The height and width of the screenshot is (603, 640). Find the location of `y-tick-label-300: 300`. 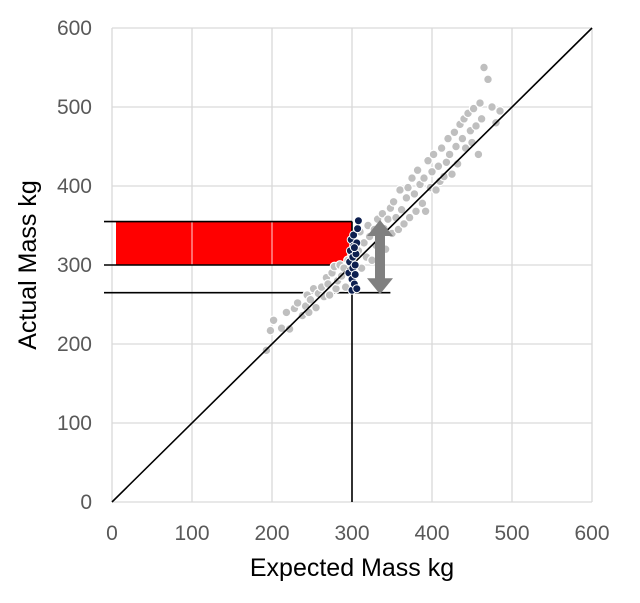

y-tick-label-300: 300 is located at coordinates (74, 265).